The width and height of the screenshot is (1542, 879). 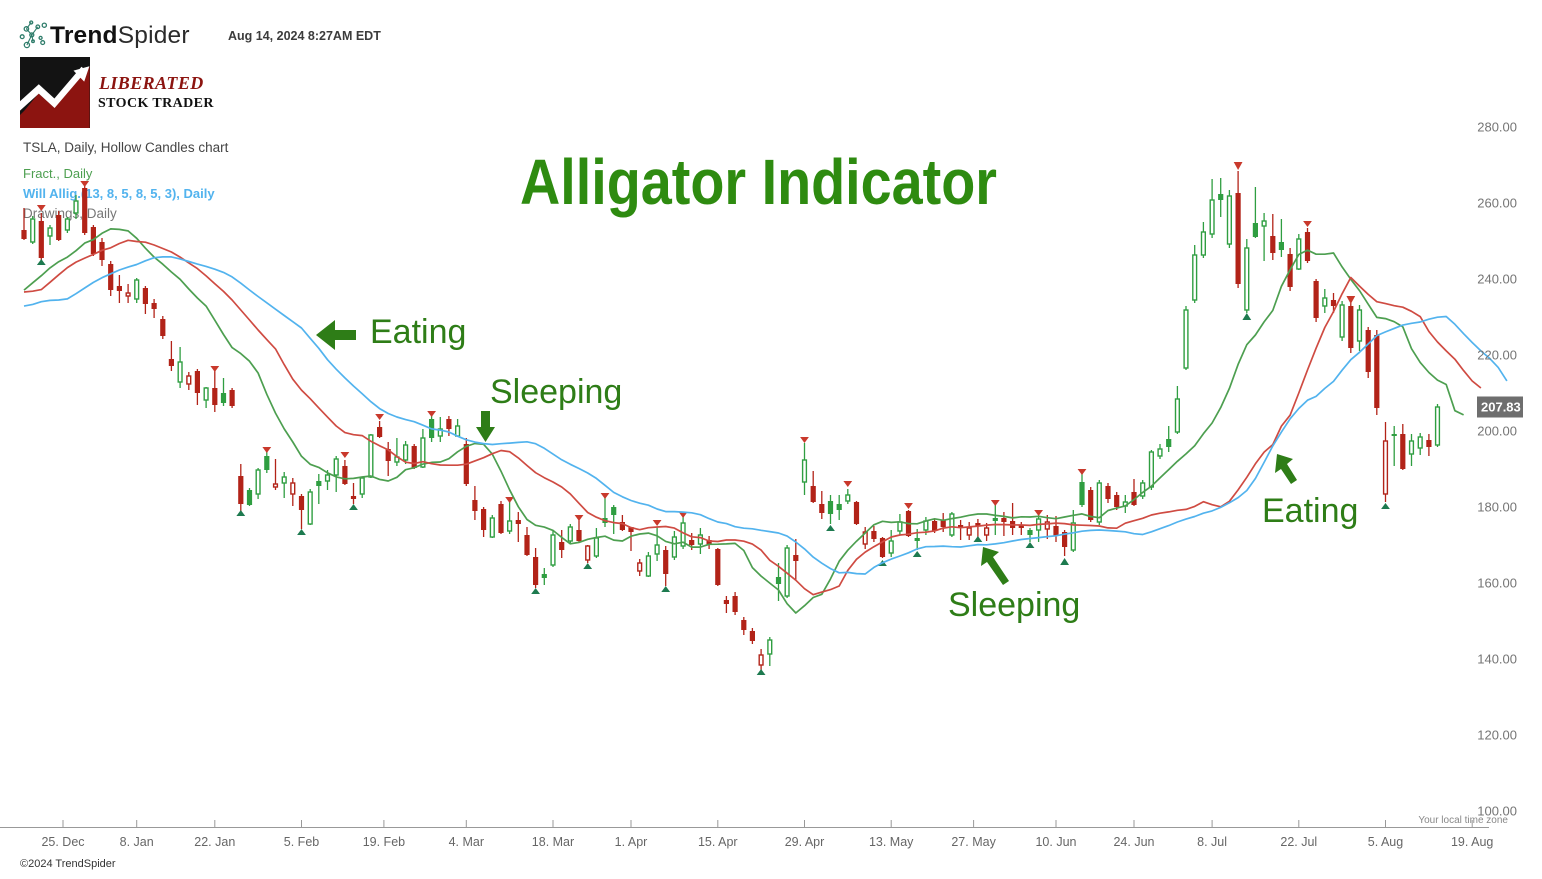 I want to click on svg-text: Your local time zone, so click(x=1463, y=820).